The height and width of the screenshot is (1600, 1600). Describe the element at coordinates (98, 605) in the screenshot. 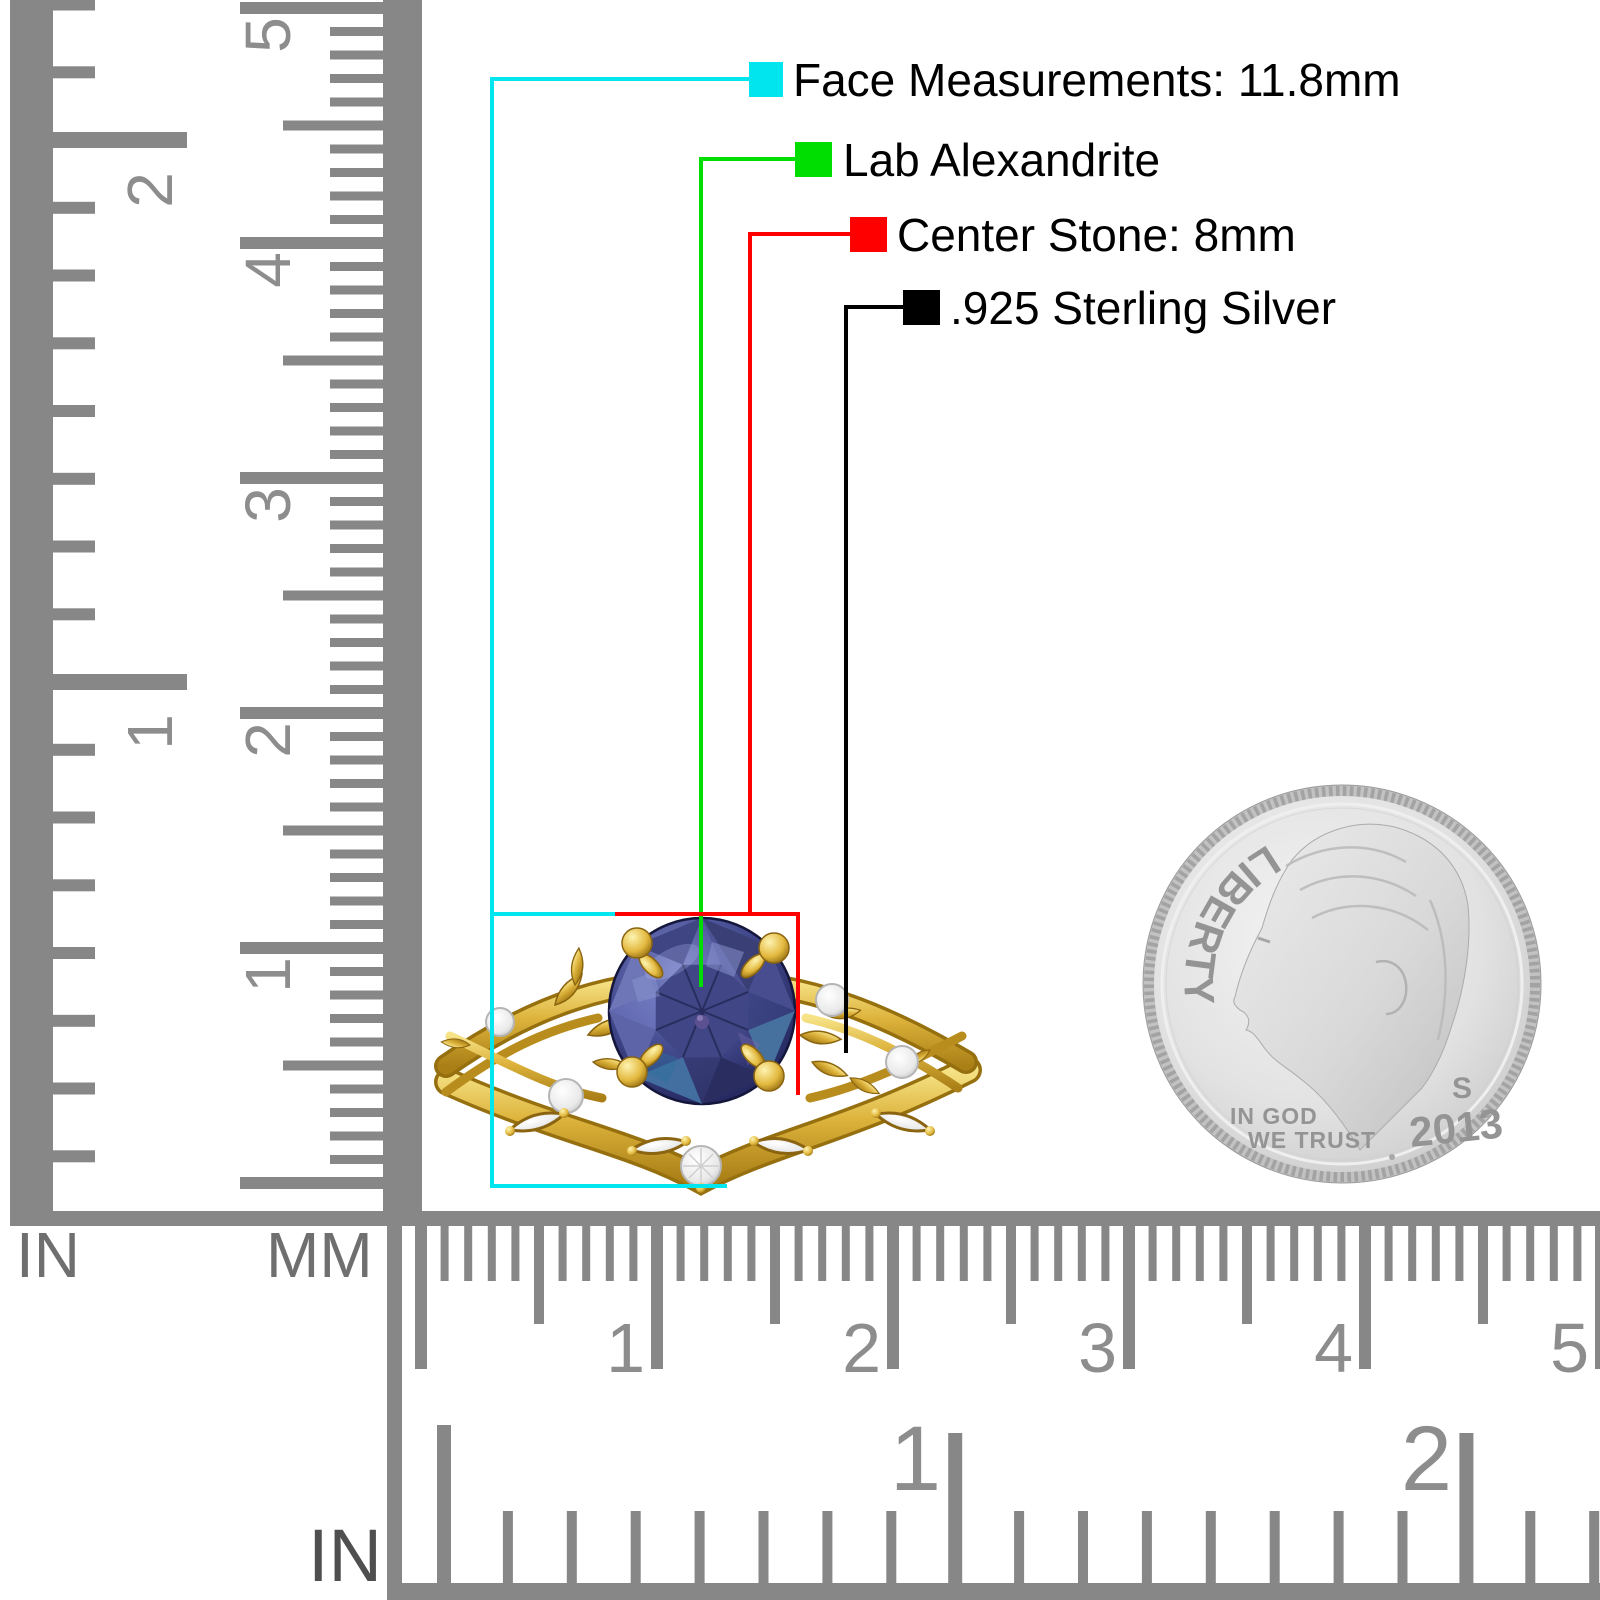

I see `vertical-inch-ruler: 21` at that location.